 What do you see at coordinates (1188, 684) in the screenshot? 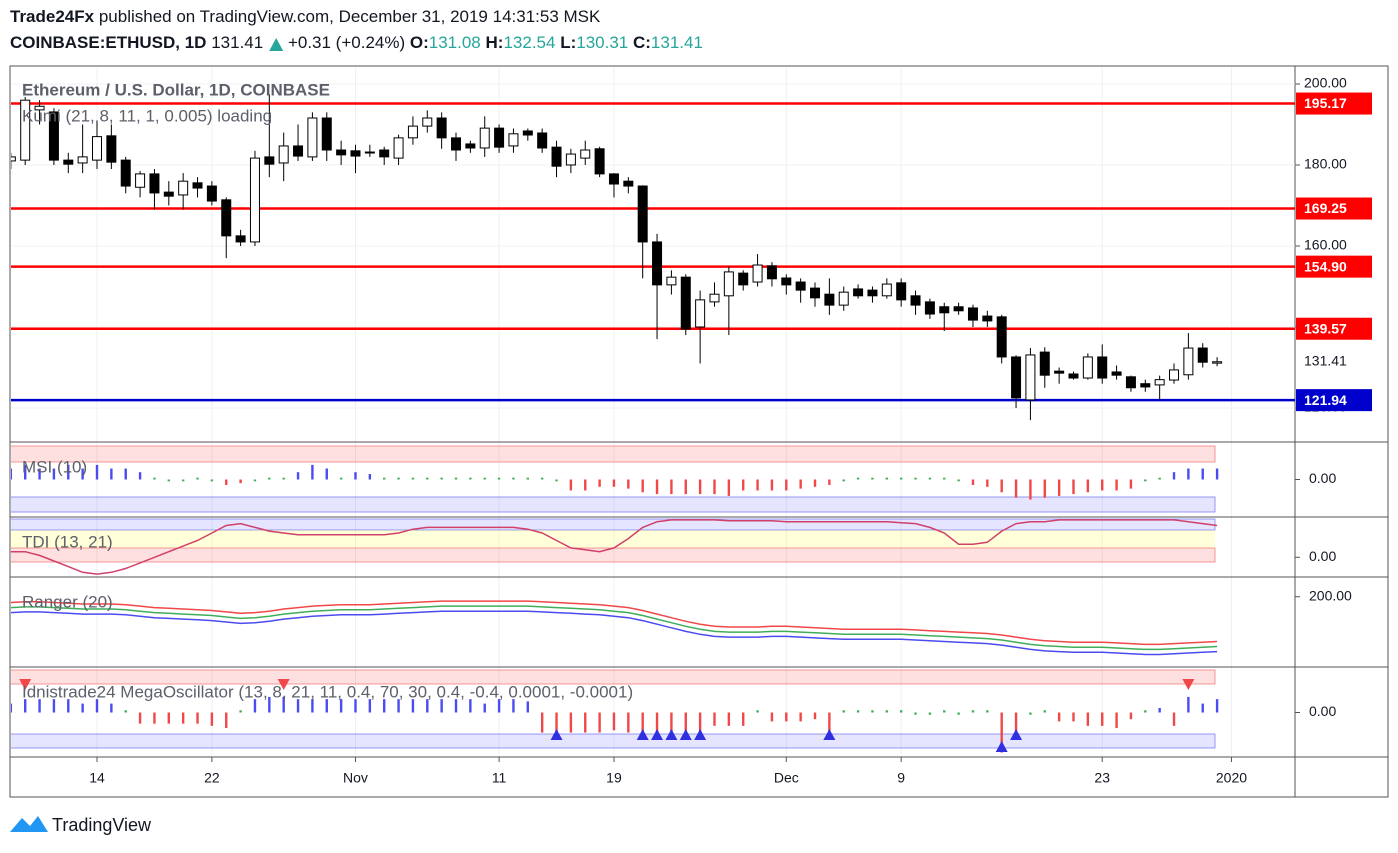
I see `sell-signal` at bounding box center [1188, 684].